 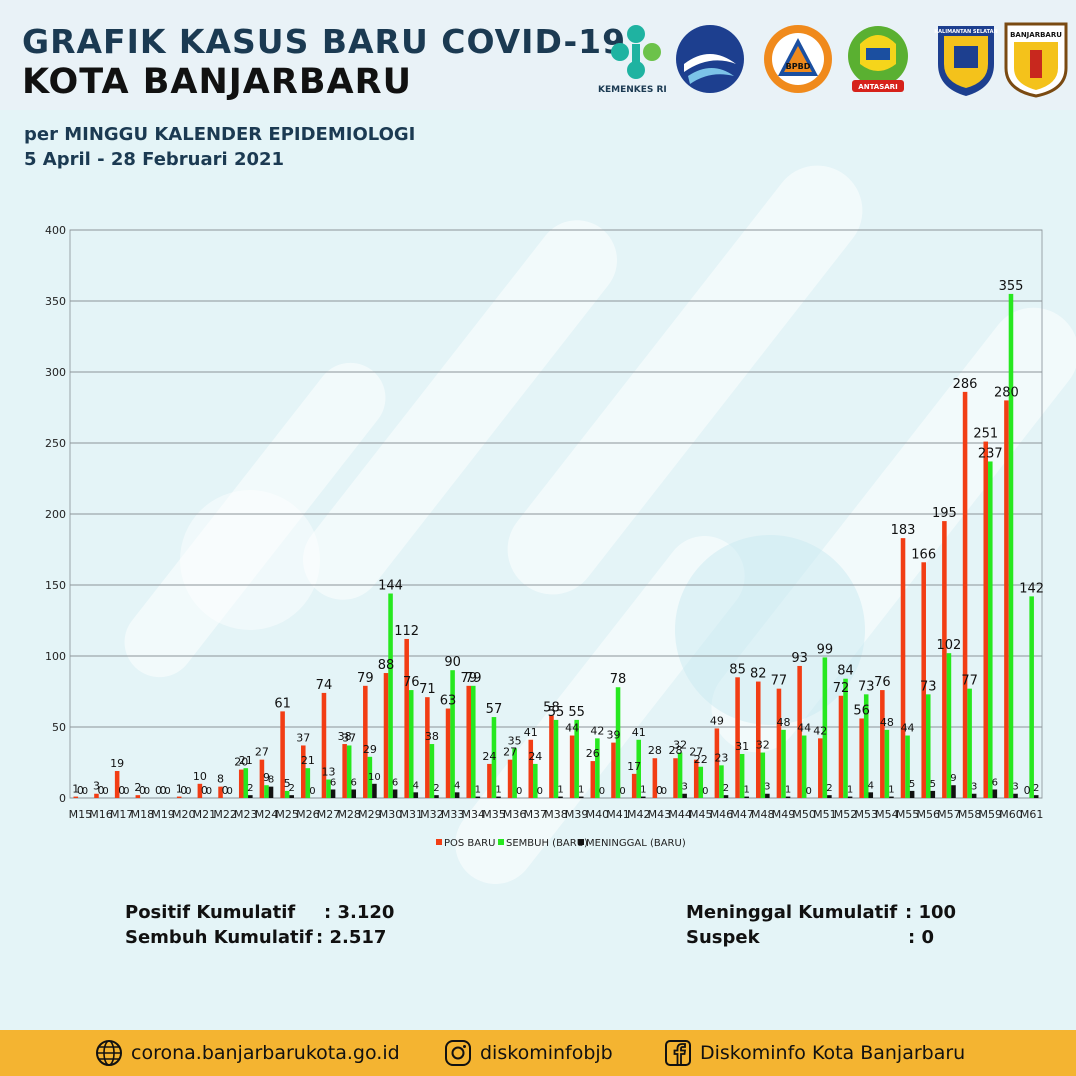 What do you see at coordinates (784, 814) in the screenshot?
I see `x-tick-label: M49` at bounding box center [784, 814].